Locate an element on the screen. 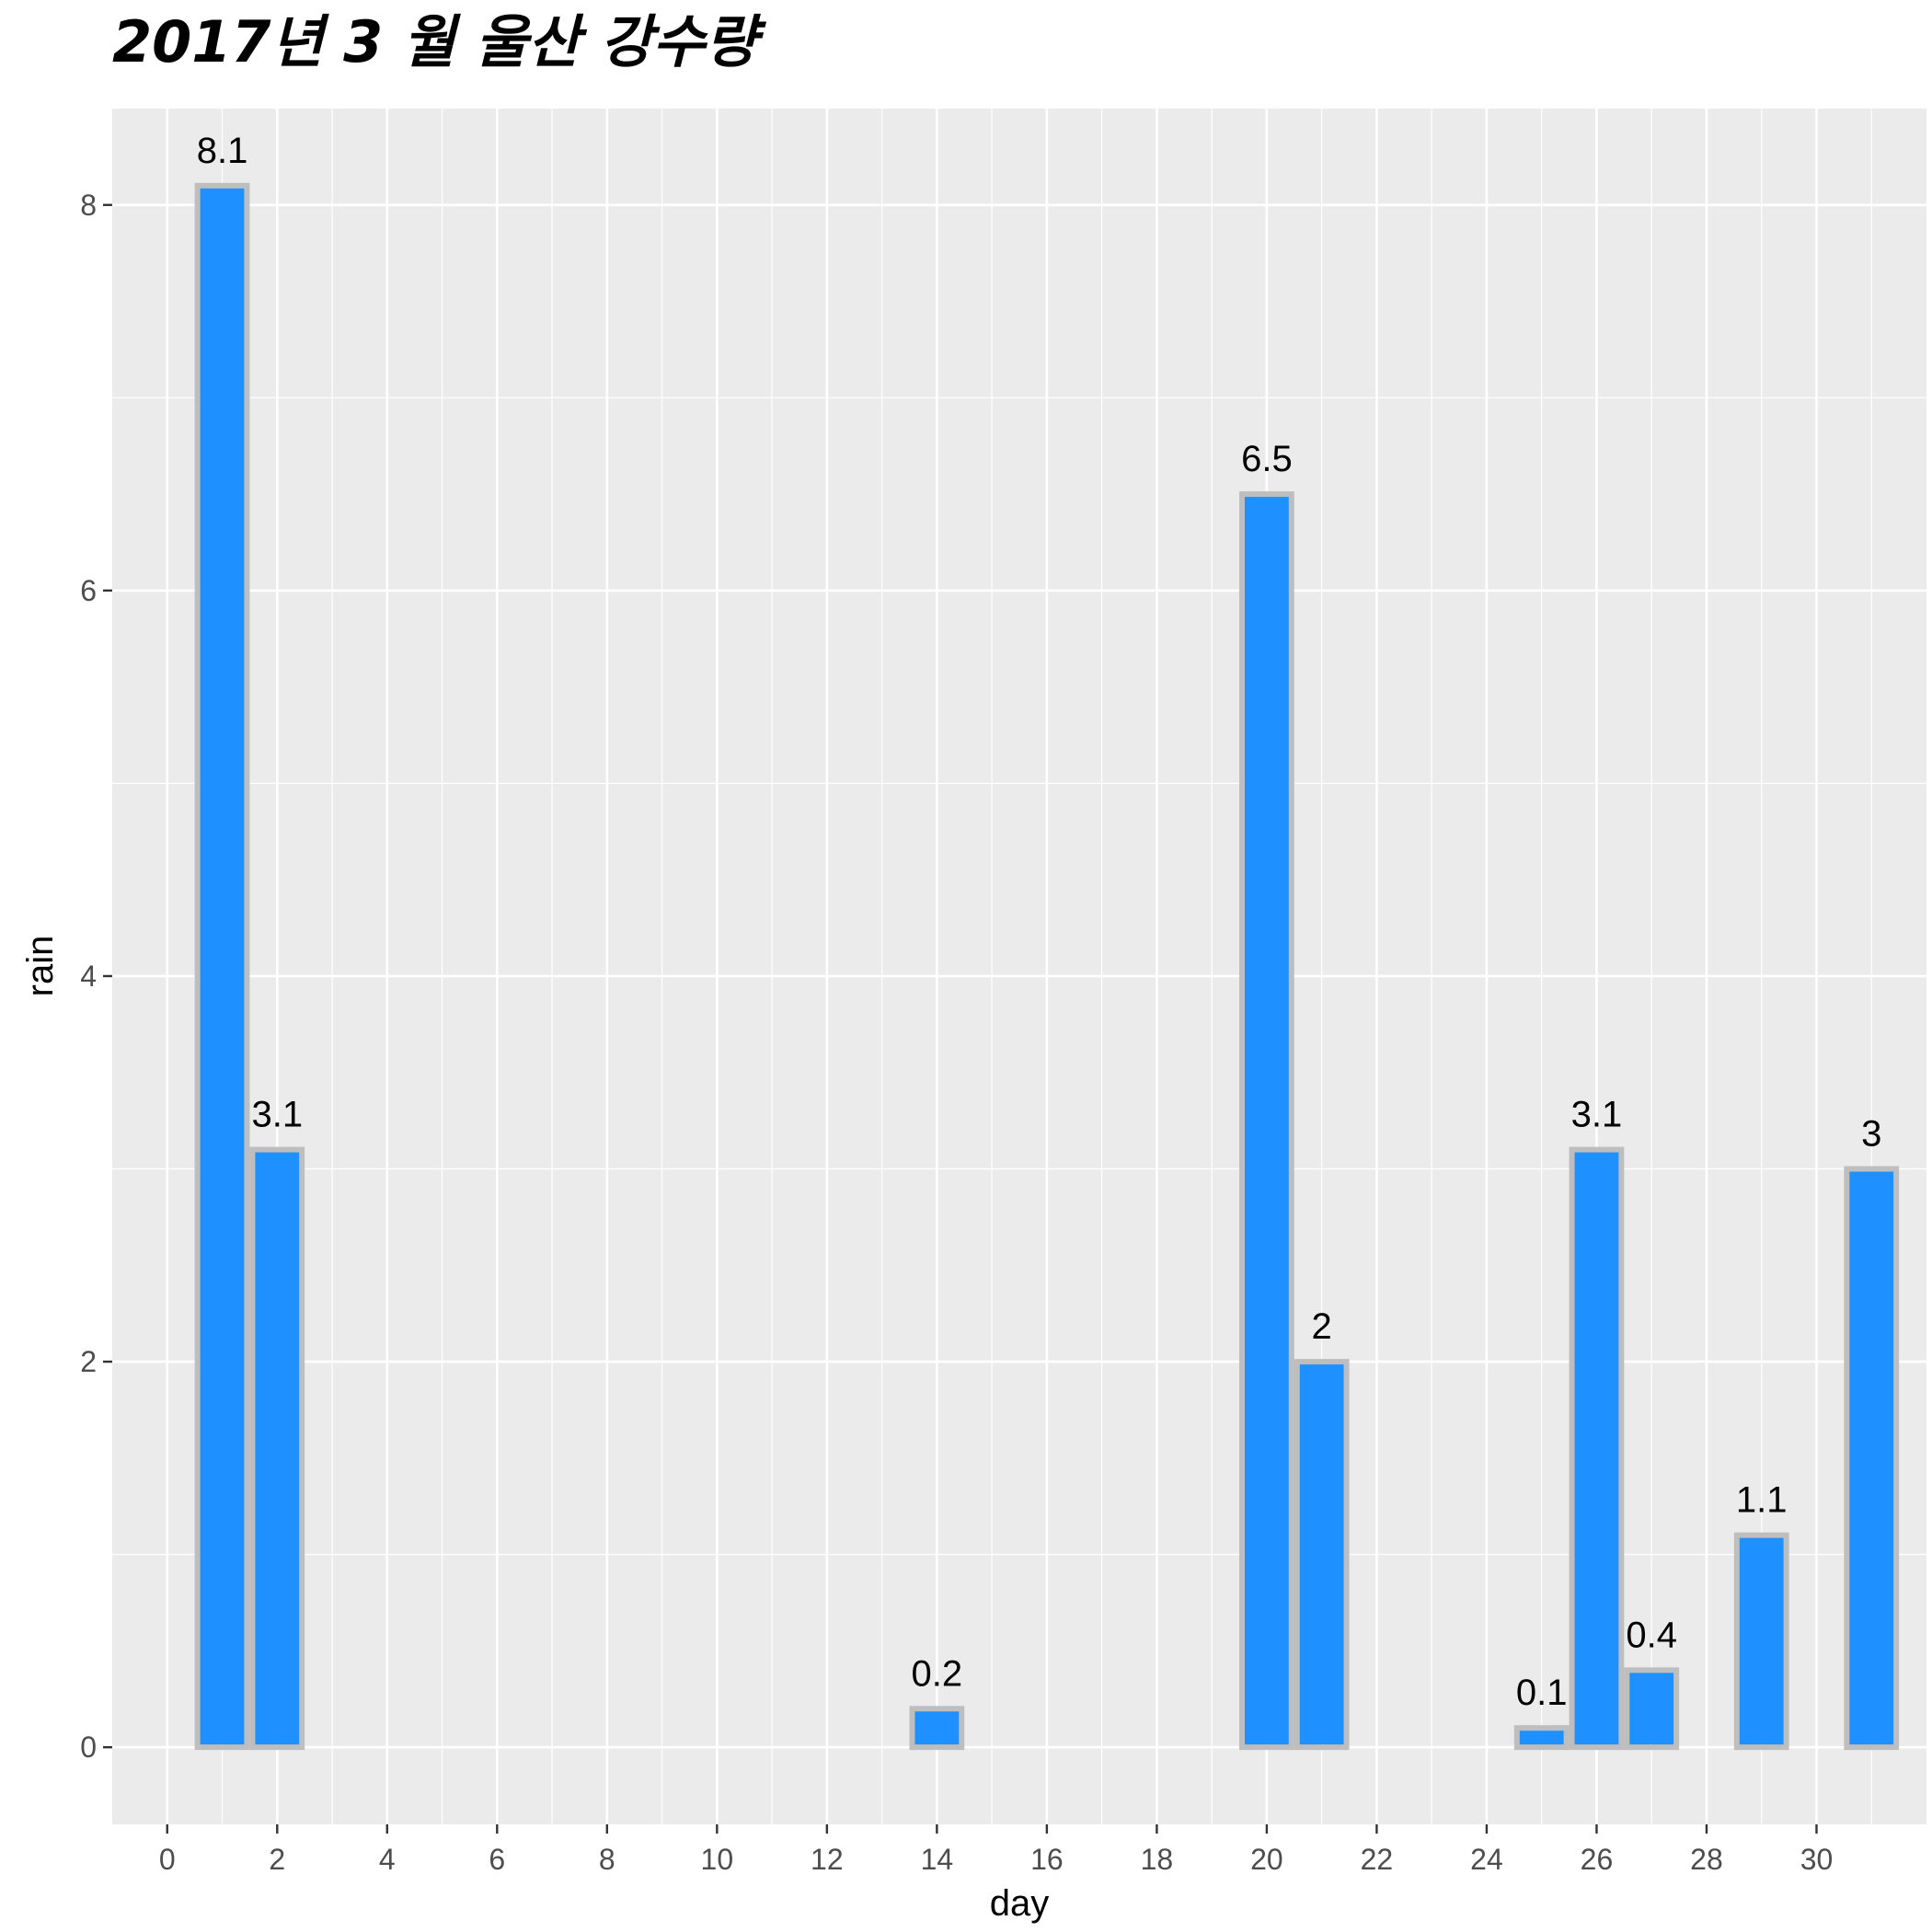  x-tick-label: 8 is located at coordinates (607, 1859).